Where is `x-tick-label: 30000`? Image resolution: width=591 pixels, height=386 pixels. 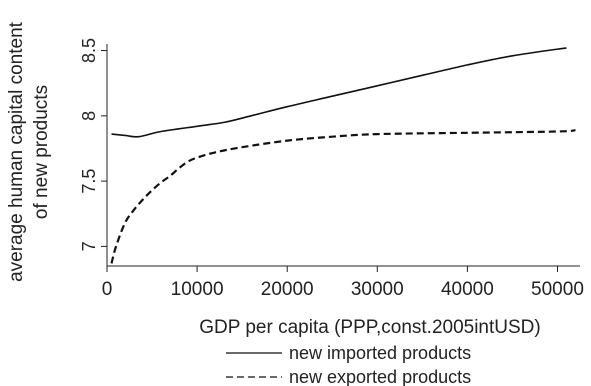
x-tick-label: 30000 is located at coordinates (377, 289).